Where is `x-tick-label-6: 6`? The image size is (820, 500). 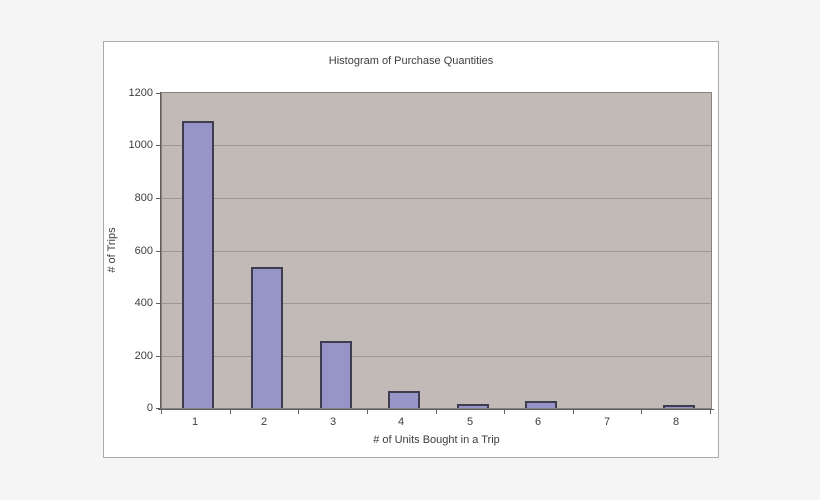 x-tick-label-6: 6 is located at coordinates (538, 422).